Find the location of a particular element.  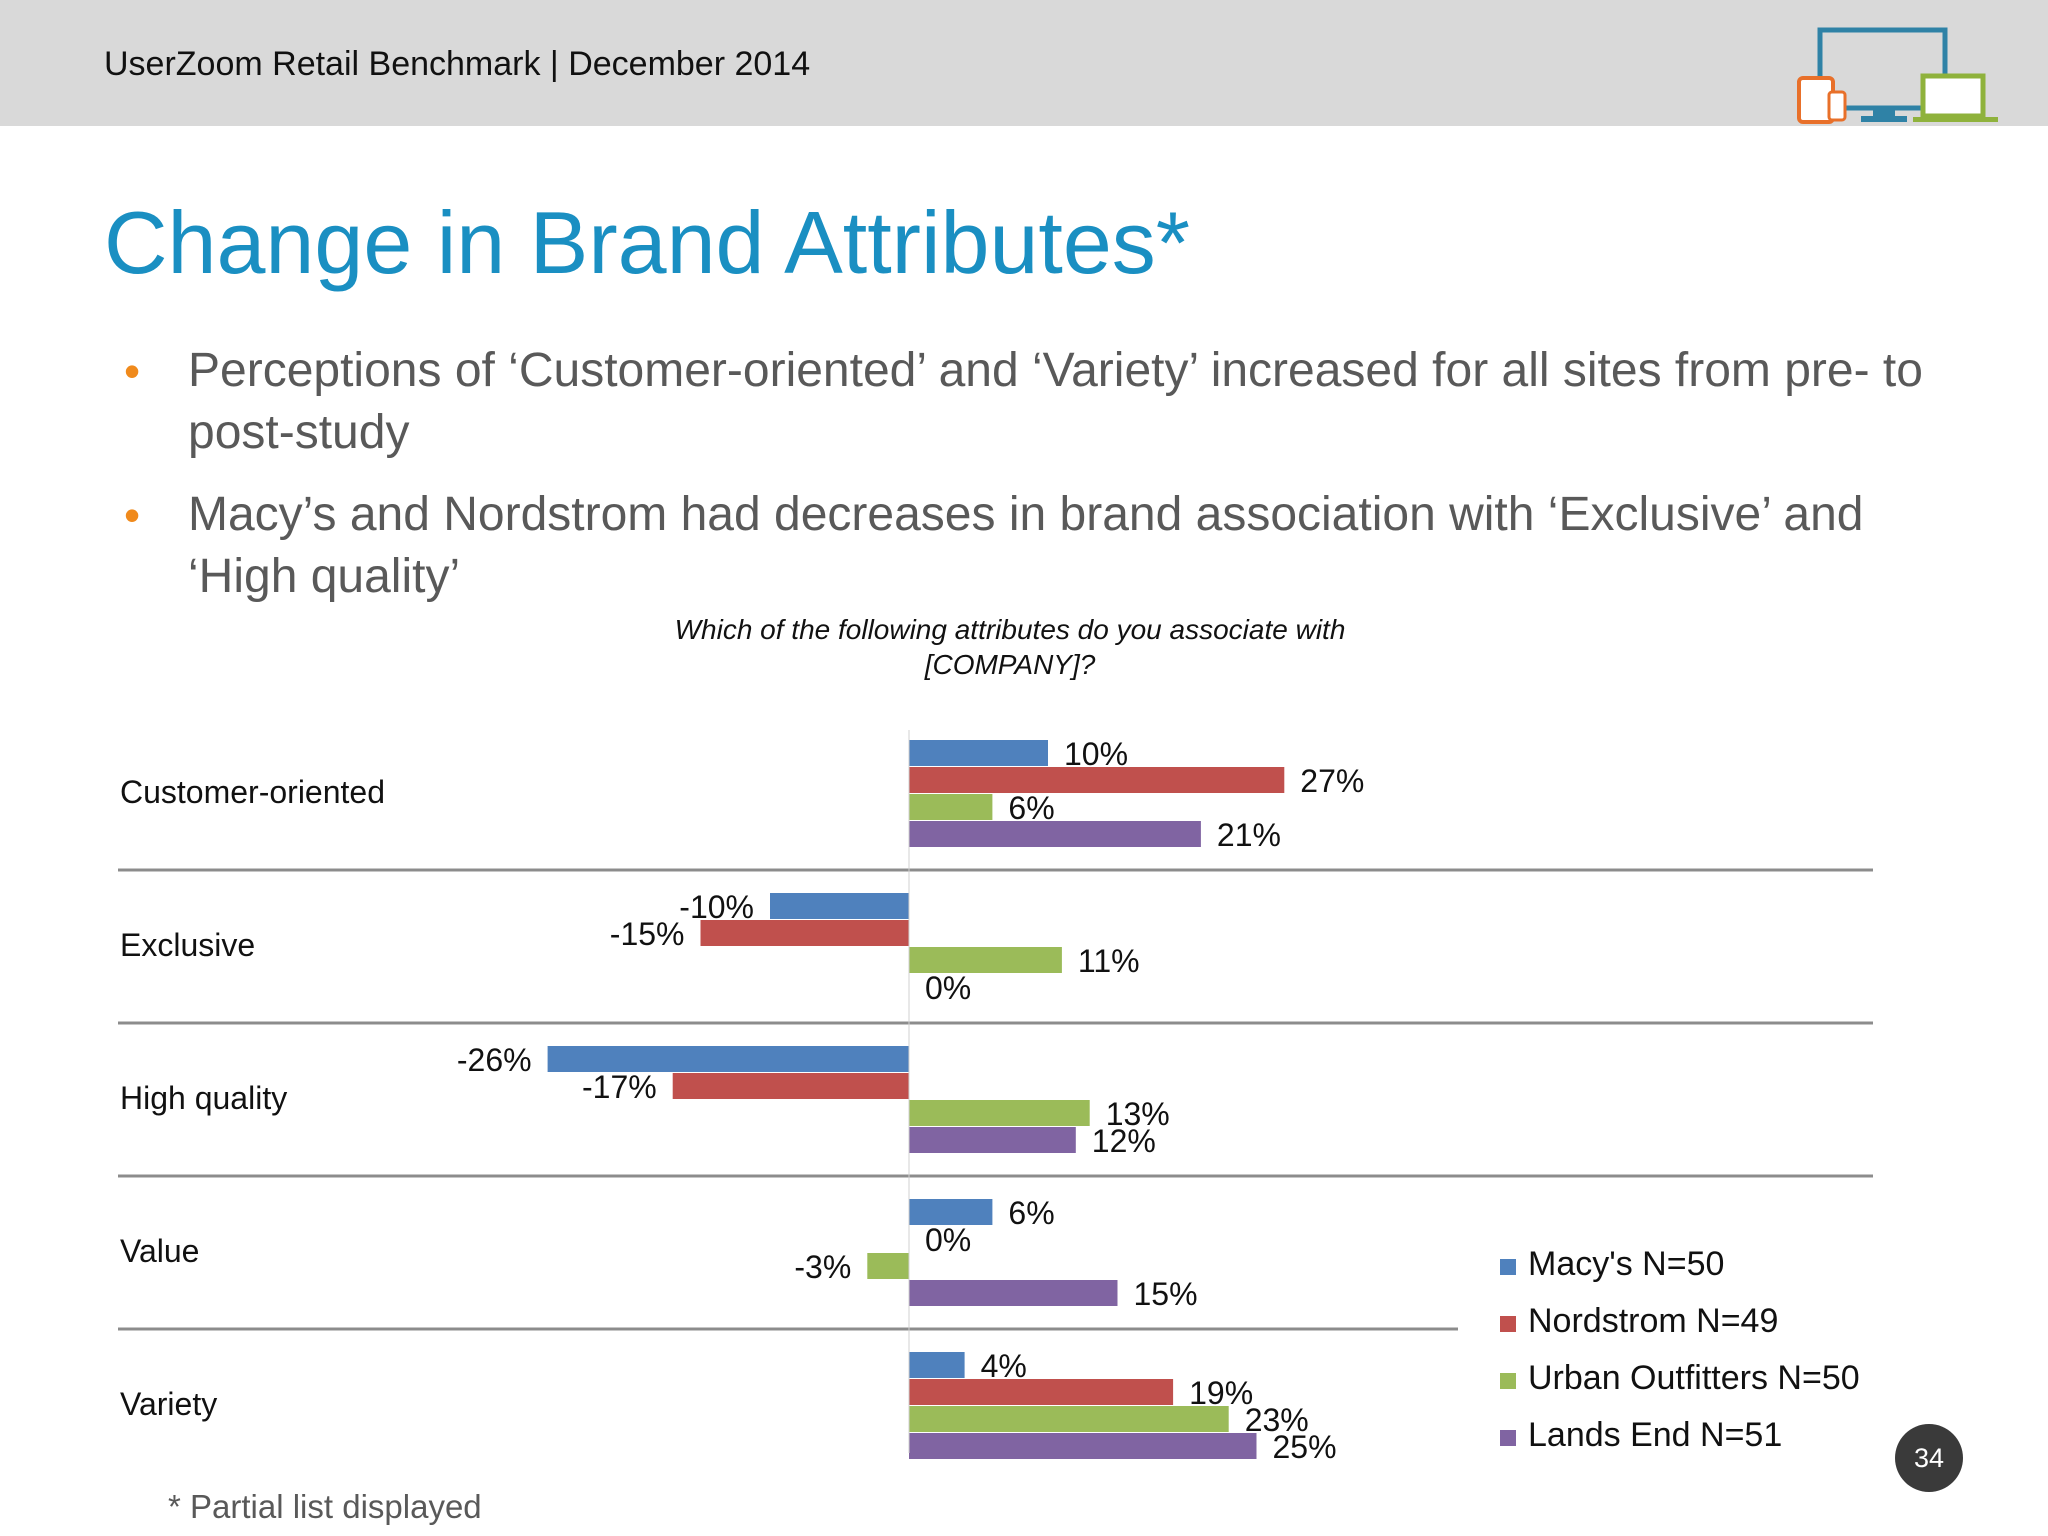

legend-label: Nordstrom N=49 is located at coordinates (1653, 1321).